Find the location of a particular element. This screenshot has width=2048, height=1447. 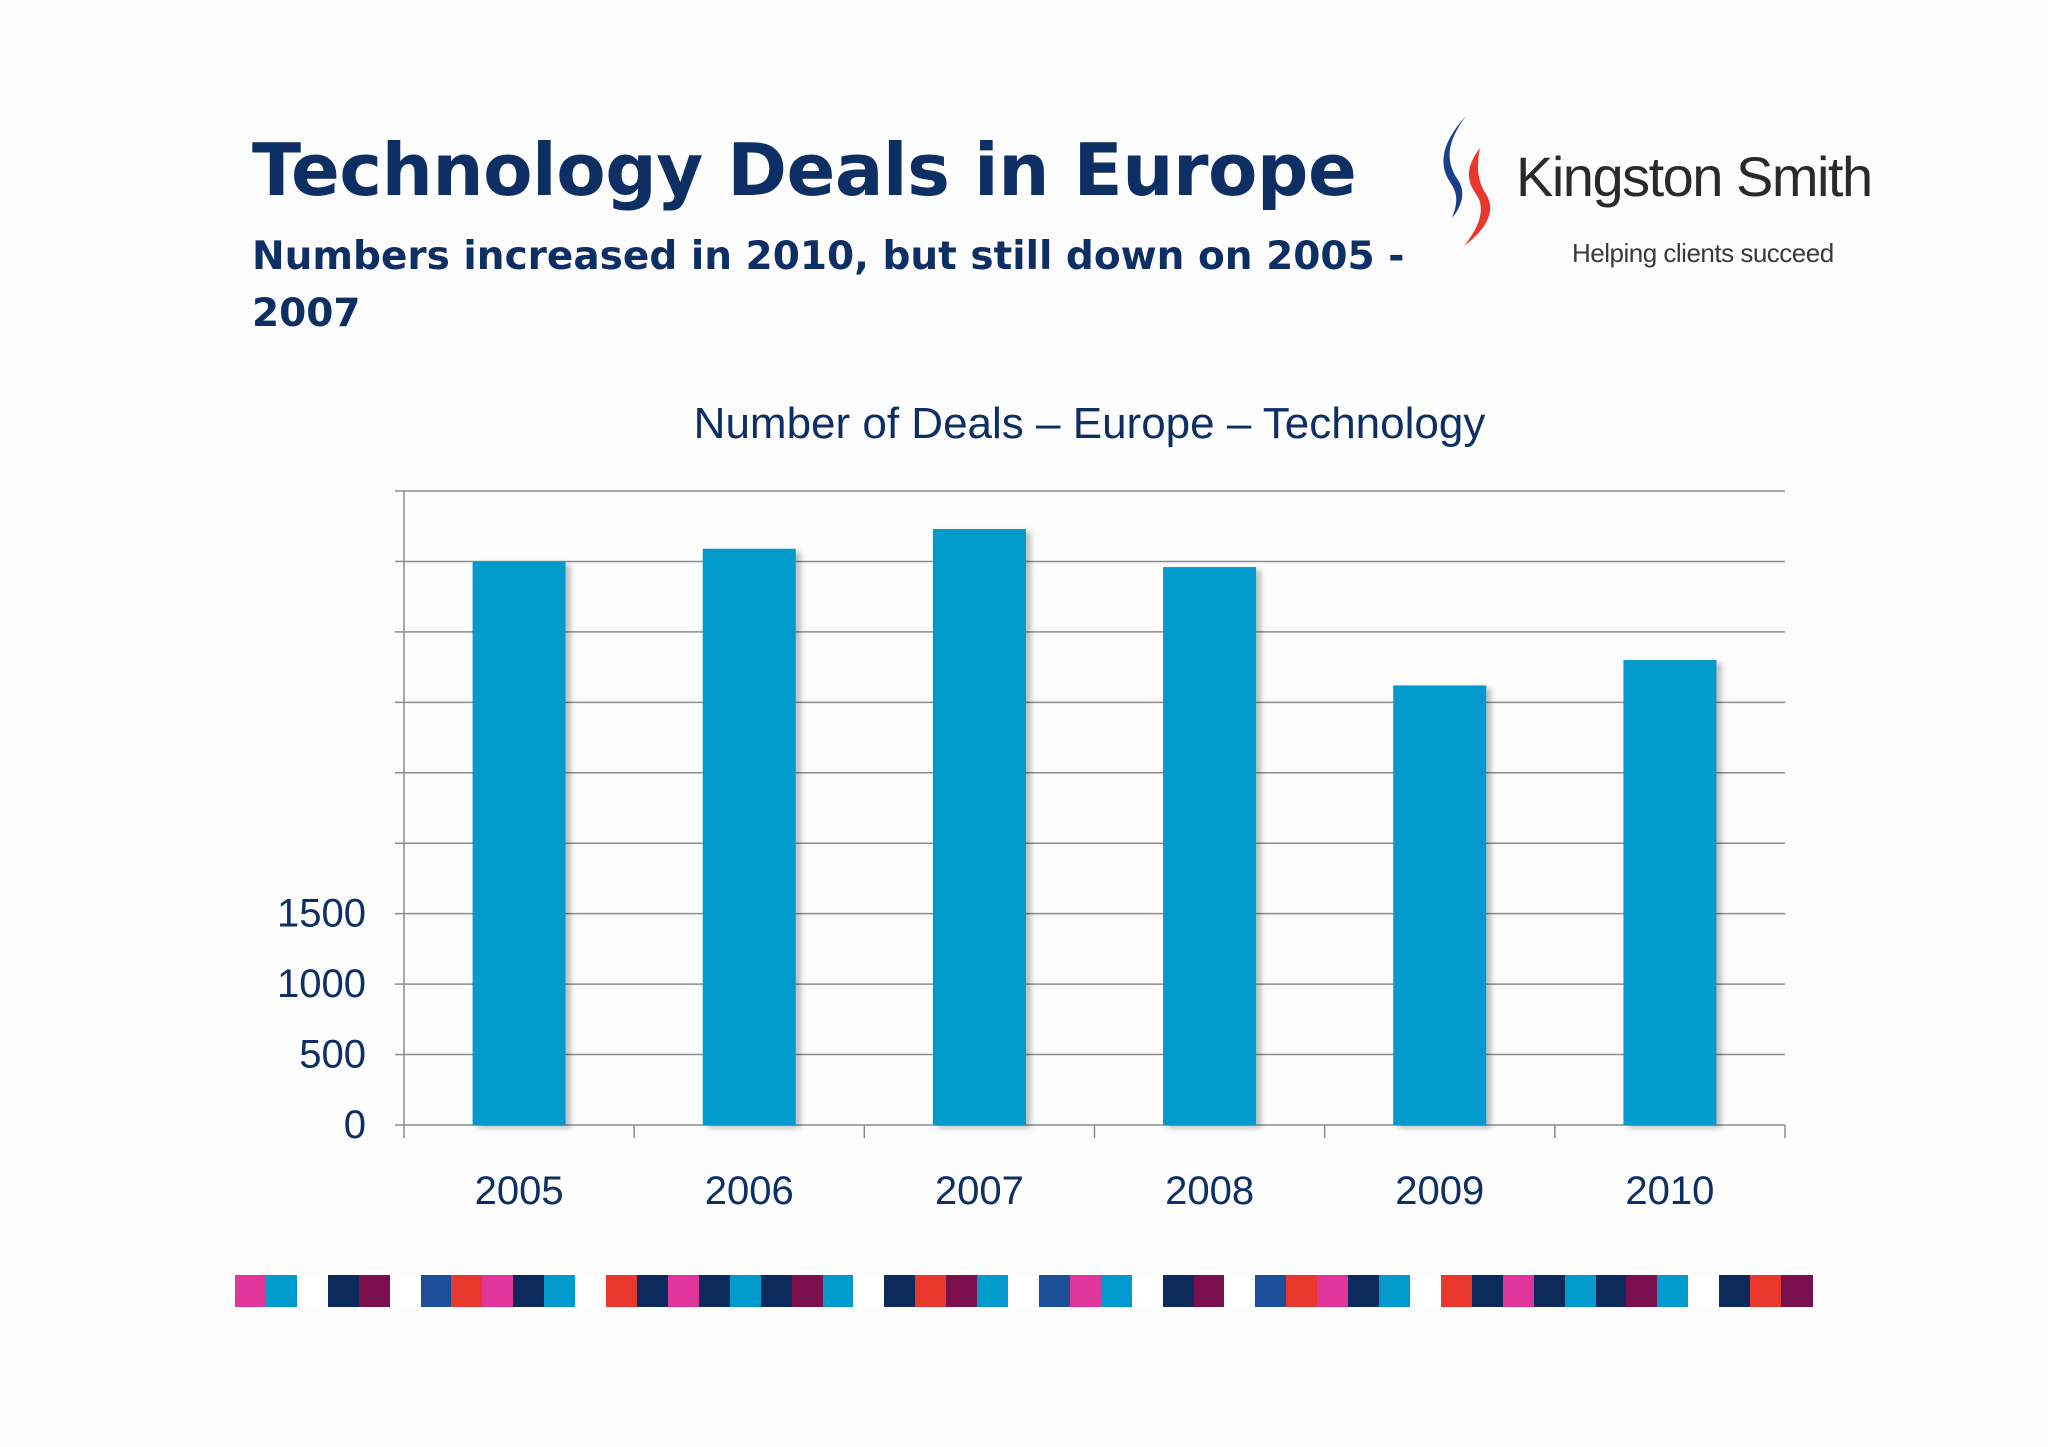

x-tick-label: 2006 is located at coordinates (749, 1191).